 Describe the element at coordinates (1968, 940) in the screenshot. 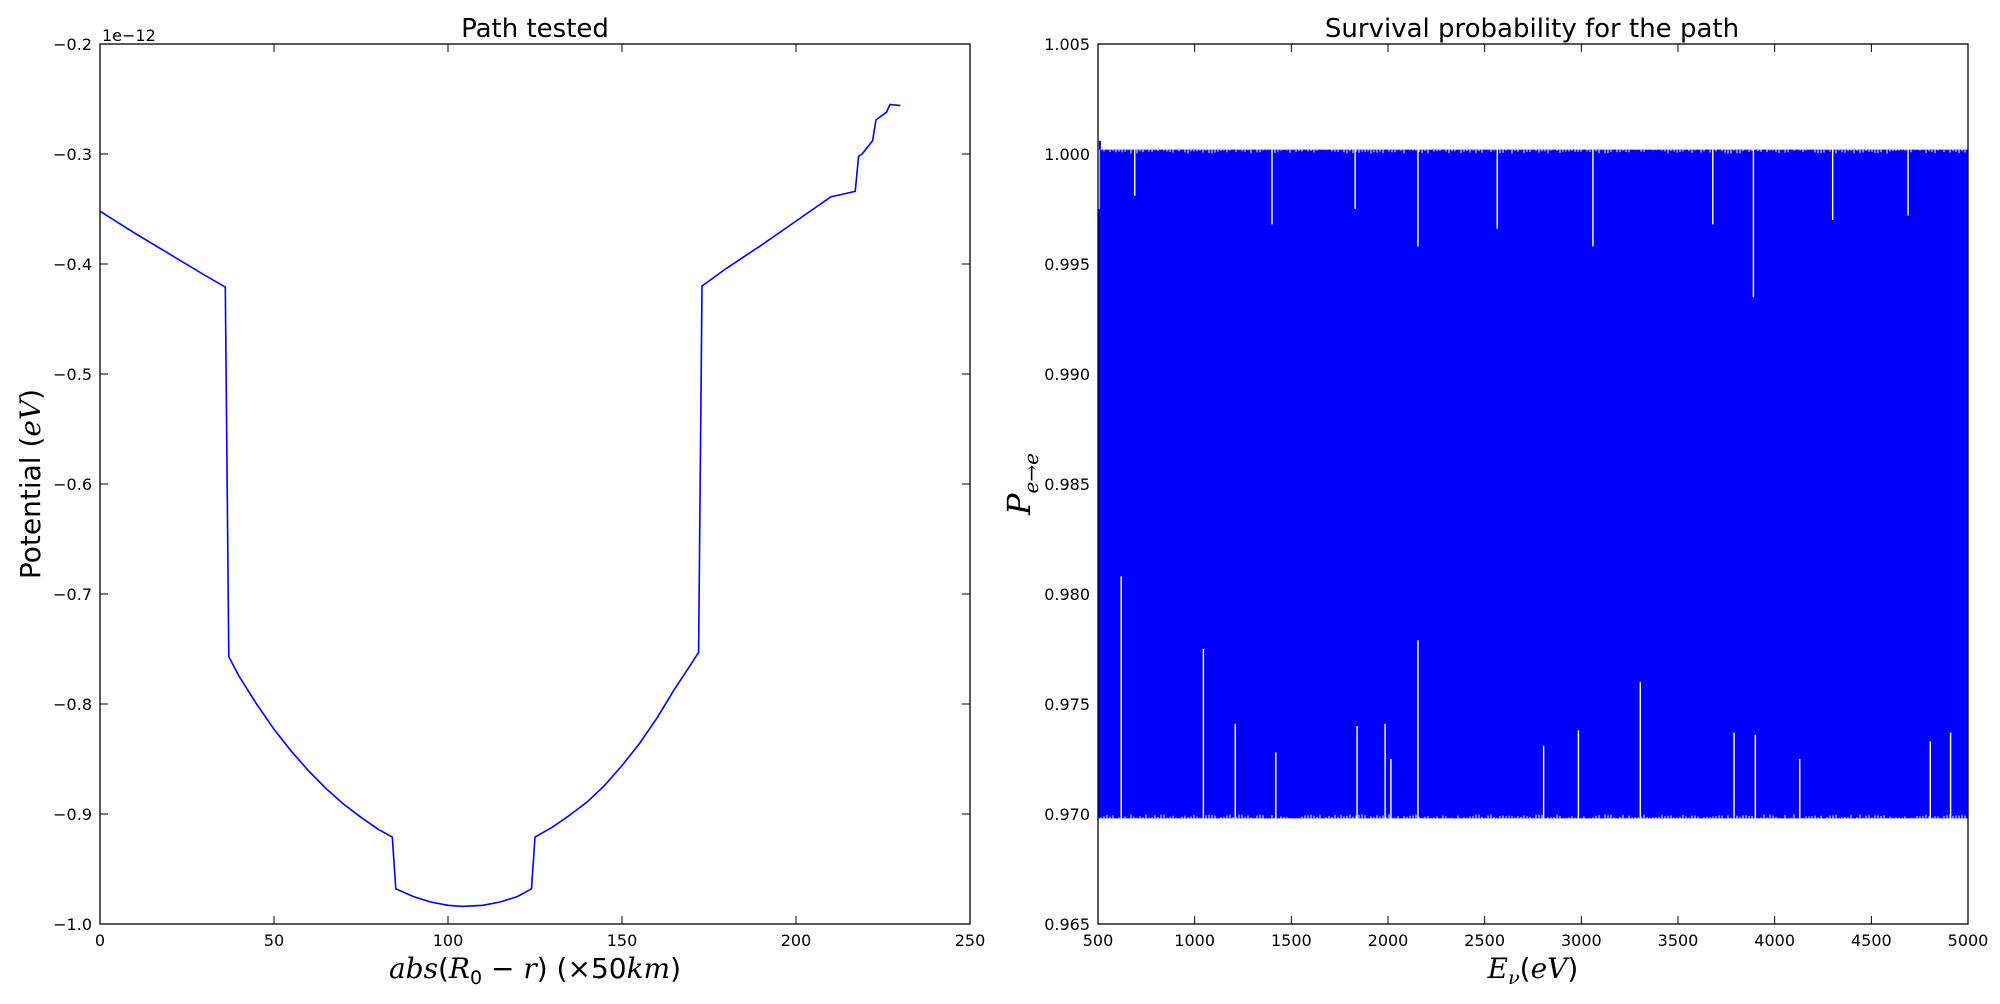

I see `right-x-tick-label: 5000` at that location.